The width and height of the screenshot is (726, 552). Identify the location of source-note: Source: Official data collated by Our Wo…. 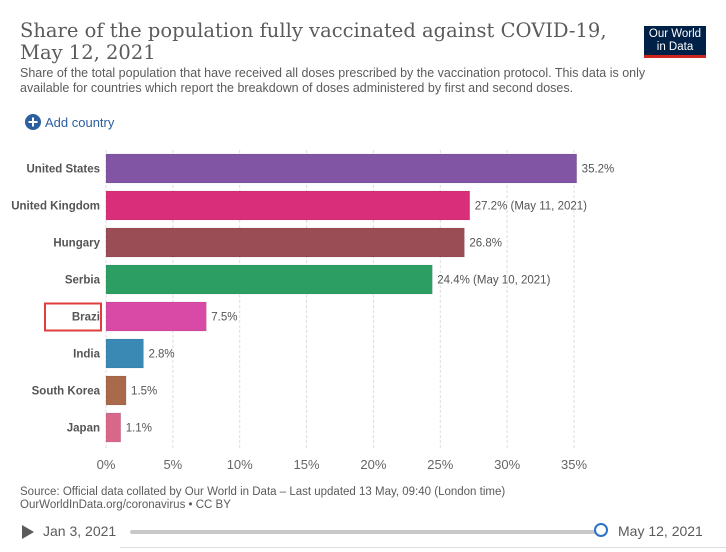
(262, 499).